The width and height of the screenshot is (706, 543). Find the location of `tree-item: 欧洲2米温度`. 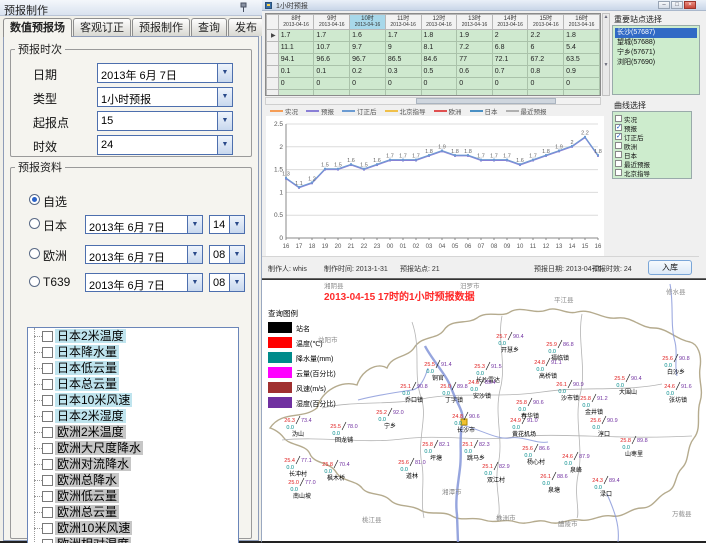

tree-item: 欧洲2米温度 is located at coordinates (136, 432).